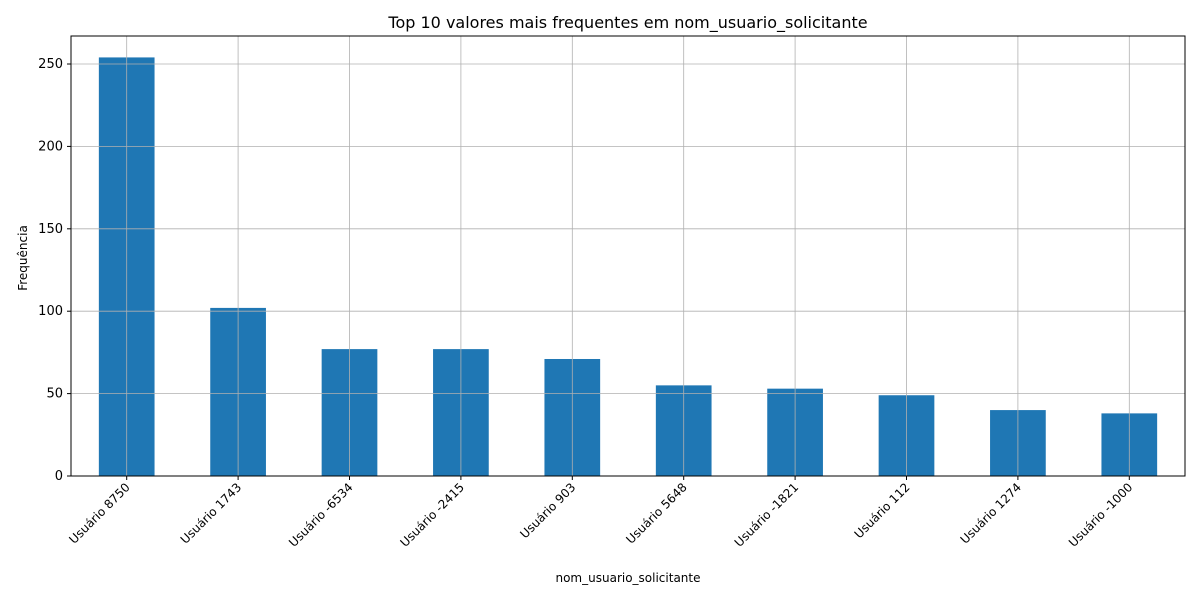 The width and height of the screenshot is (1200, 604). What do you see at coordinates (433, 515) in the screenshot?
I see `x-tick-label: Usuário -2415` at bounding box center [433, 515].